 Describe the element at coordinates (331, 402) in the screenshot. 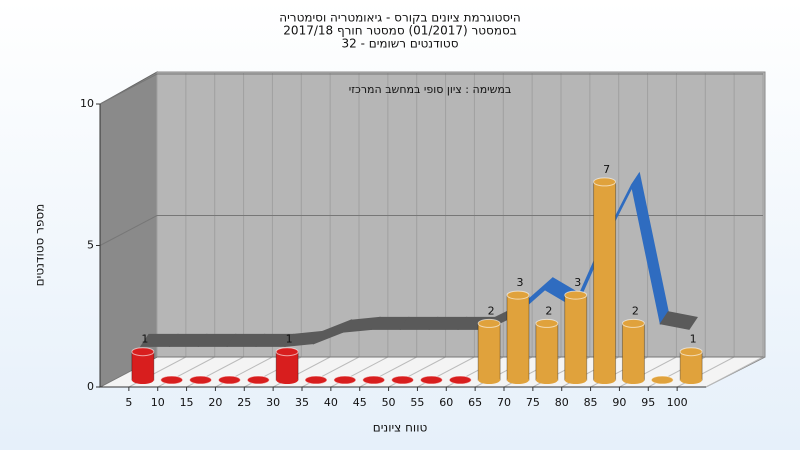

I see `x-tick-label: 40` at that location.